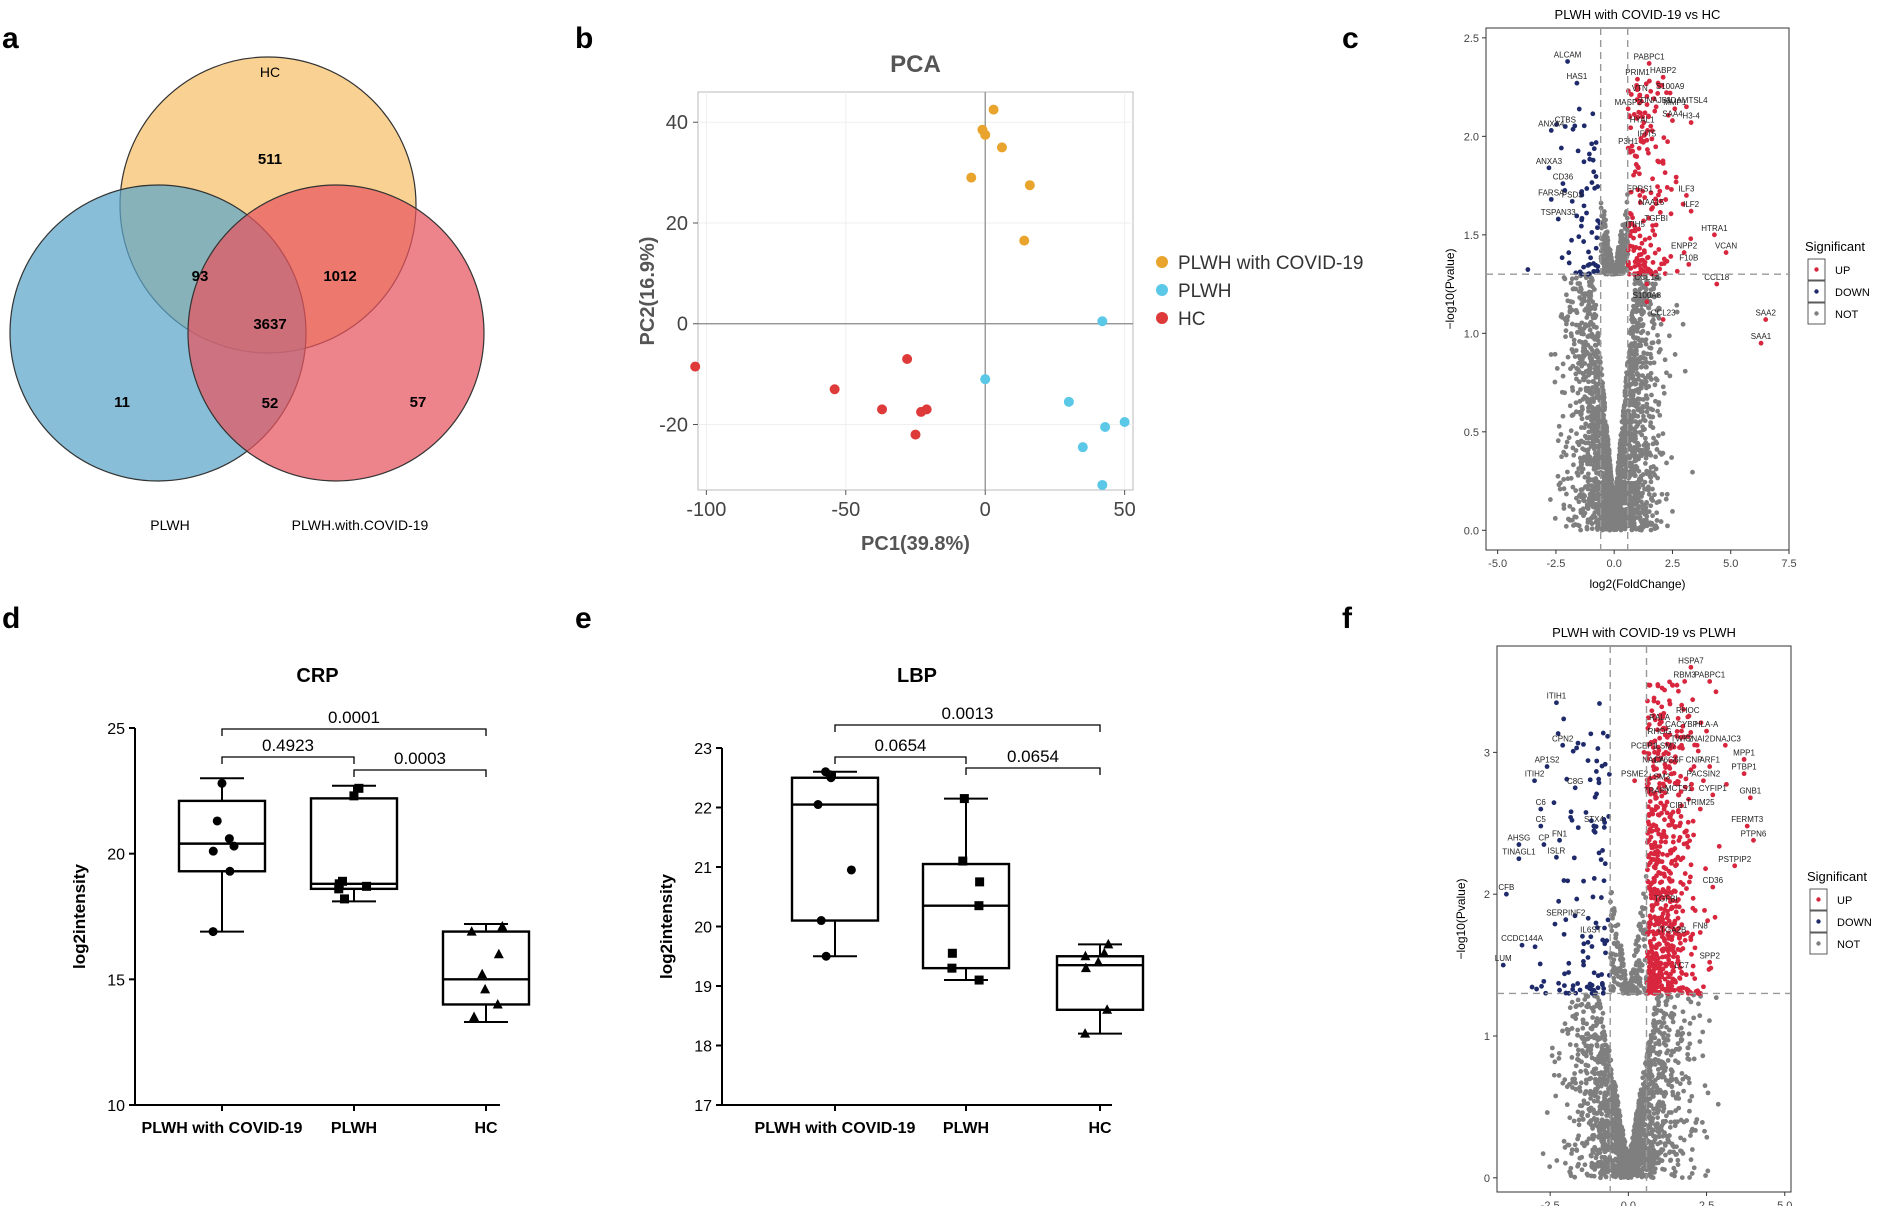 The width and height of the screenshot is (1890, 1206). What do you see at coordinates (1644, 632) in the screenshot?
I see `chart-title: PLWH with COVID-19 vs PLWH` at bounding box center [1644, 632].